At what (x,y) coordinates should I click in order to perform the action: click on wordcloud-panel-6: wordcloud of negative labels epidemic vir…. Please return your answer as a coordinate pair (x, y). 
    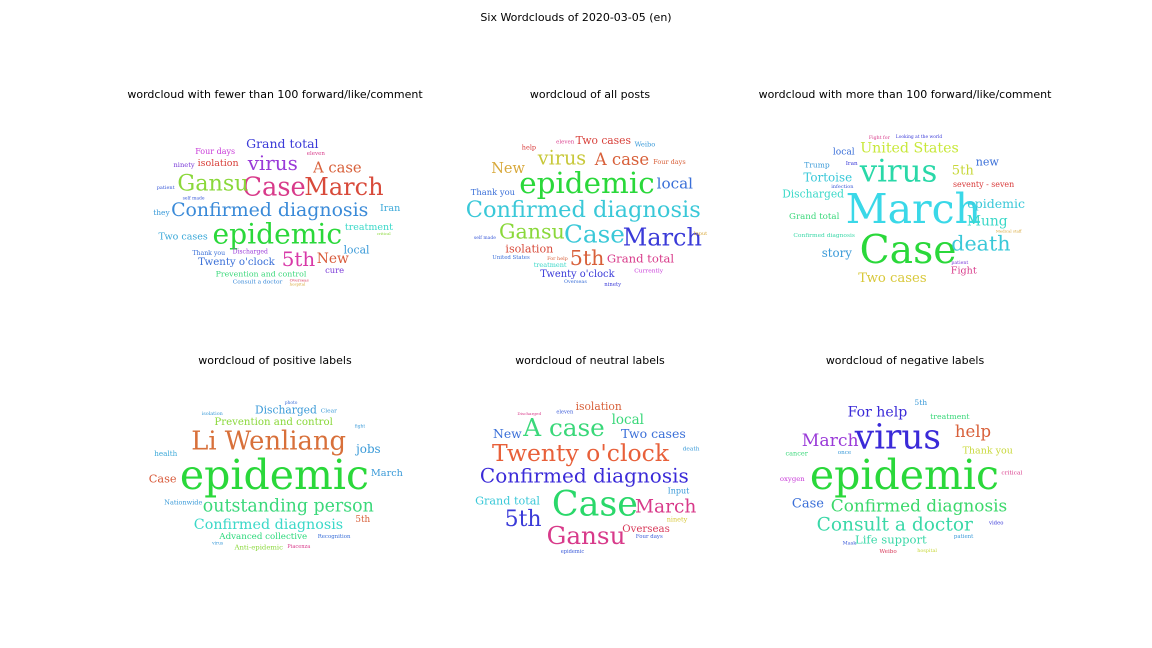
    Looking at the image, I should click on (905, 469).